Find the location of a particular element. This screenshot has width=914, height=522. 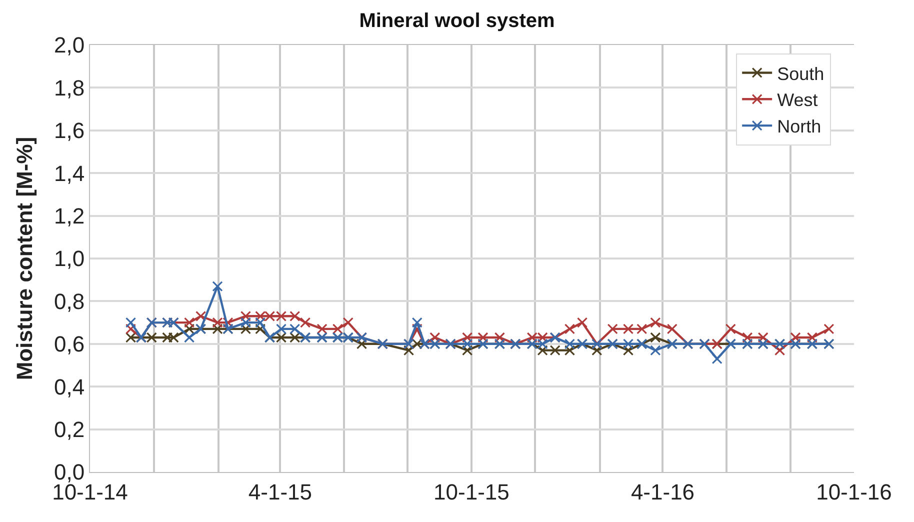

y-tick-label: 1,6 is located at coordinates (69, 131).